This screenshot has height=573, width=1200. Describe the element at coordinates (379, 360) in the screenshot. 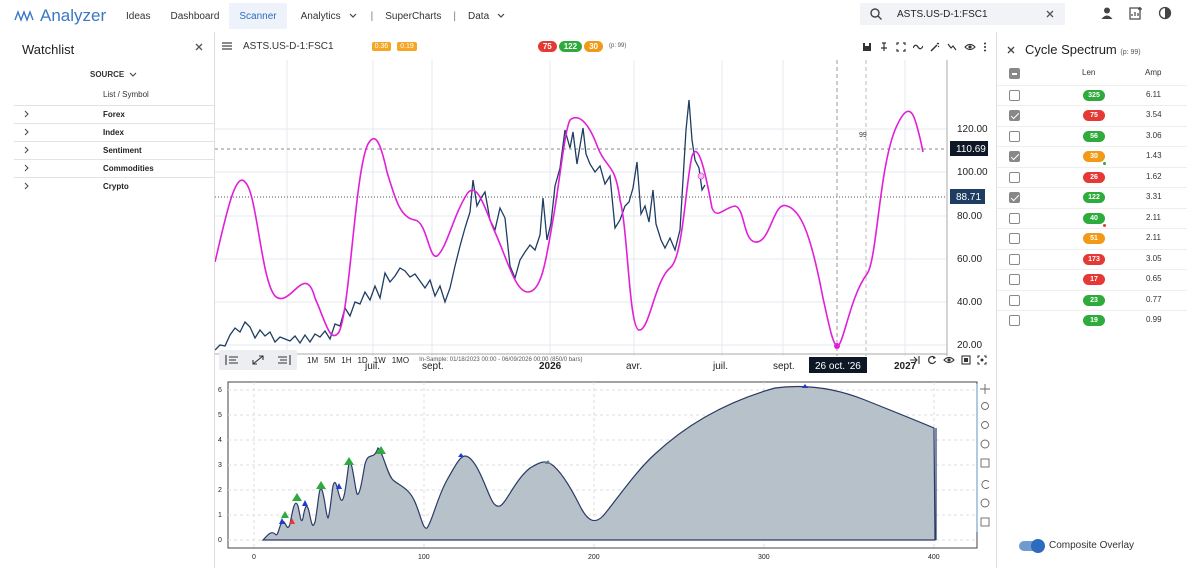

I see `timeframe-1w: 1W` at that location.